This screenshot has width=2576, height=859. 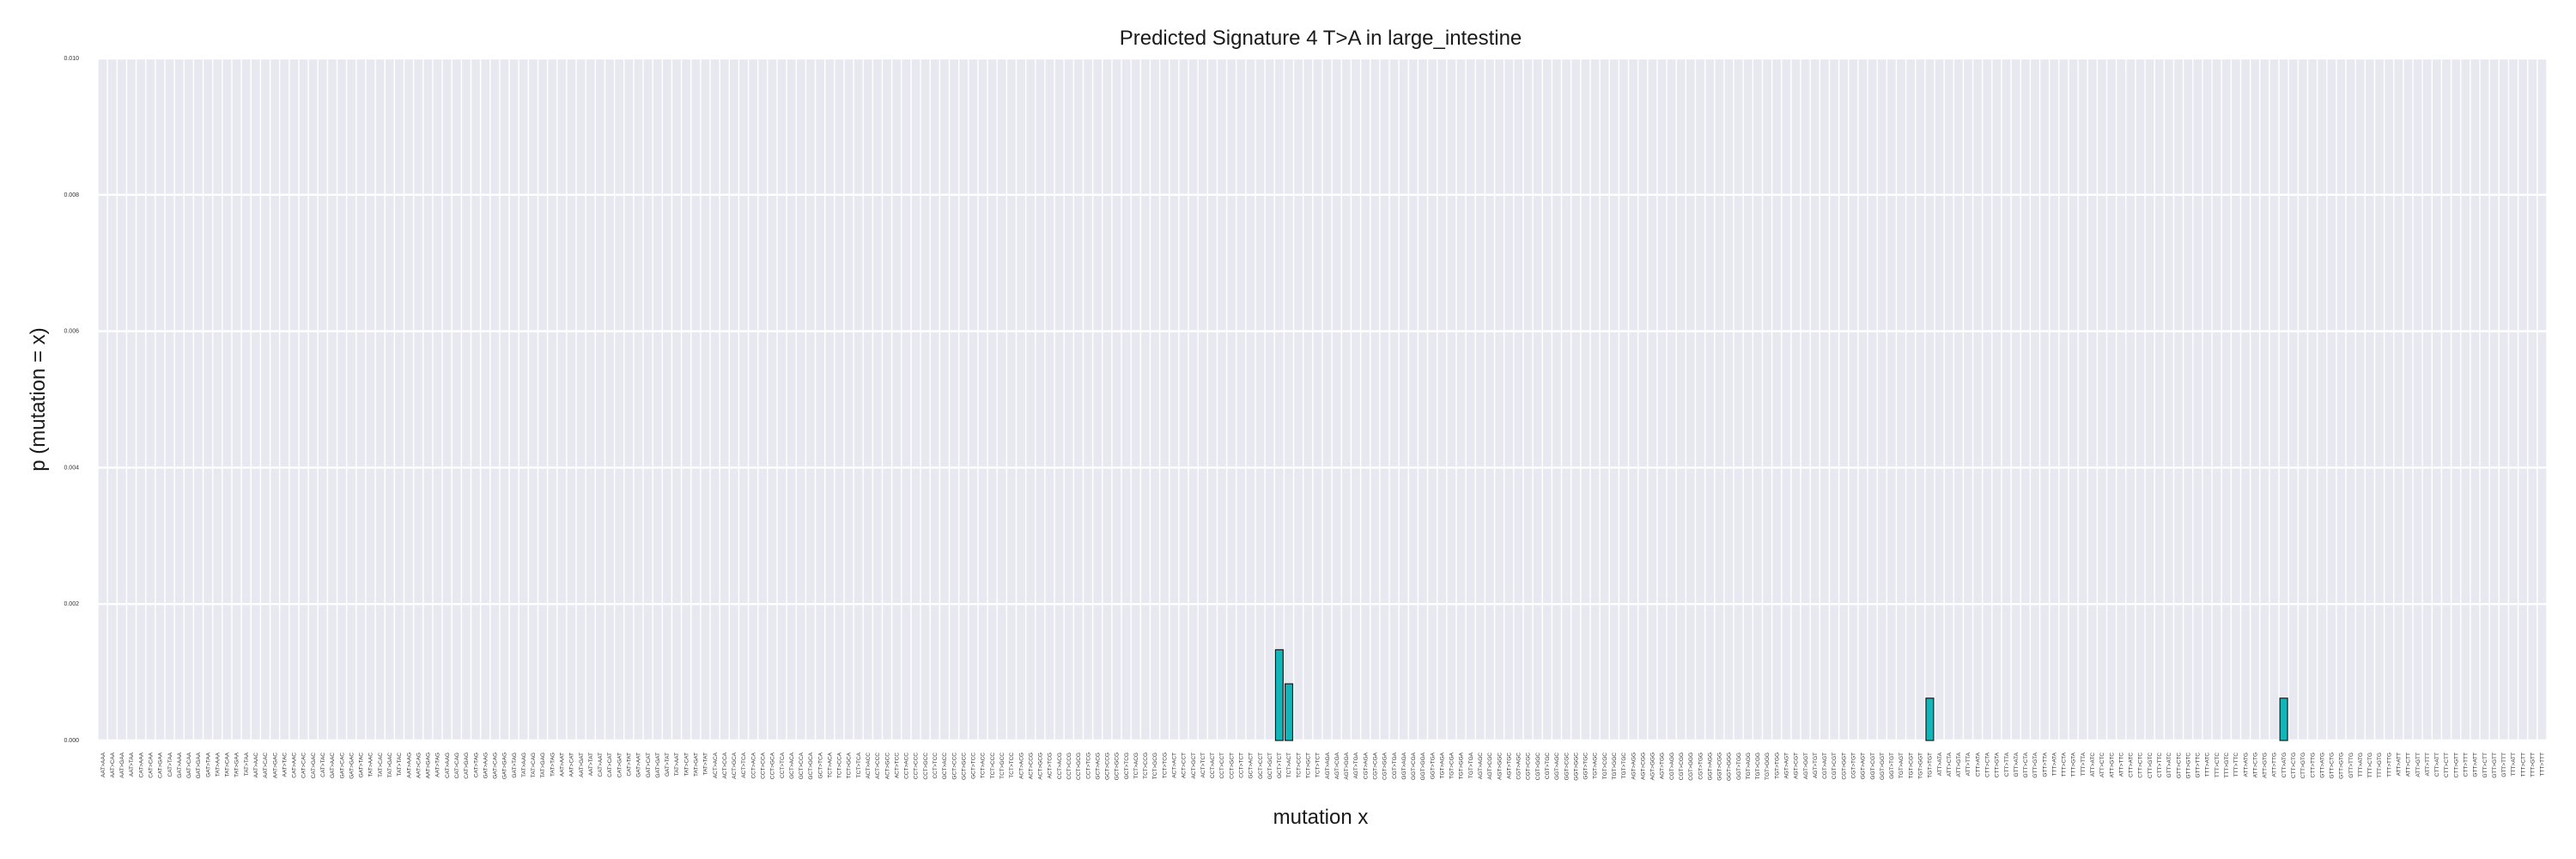 I want to click on x-tick-label: AGT>TGA, so click(x=1356, y=765).